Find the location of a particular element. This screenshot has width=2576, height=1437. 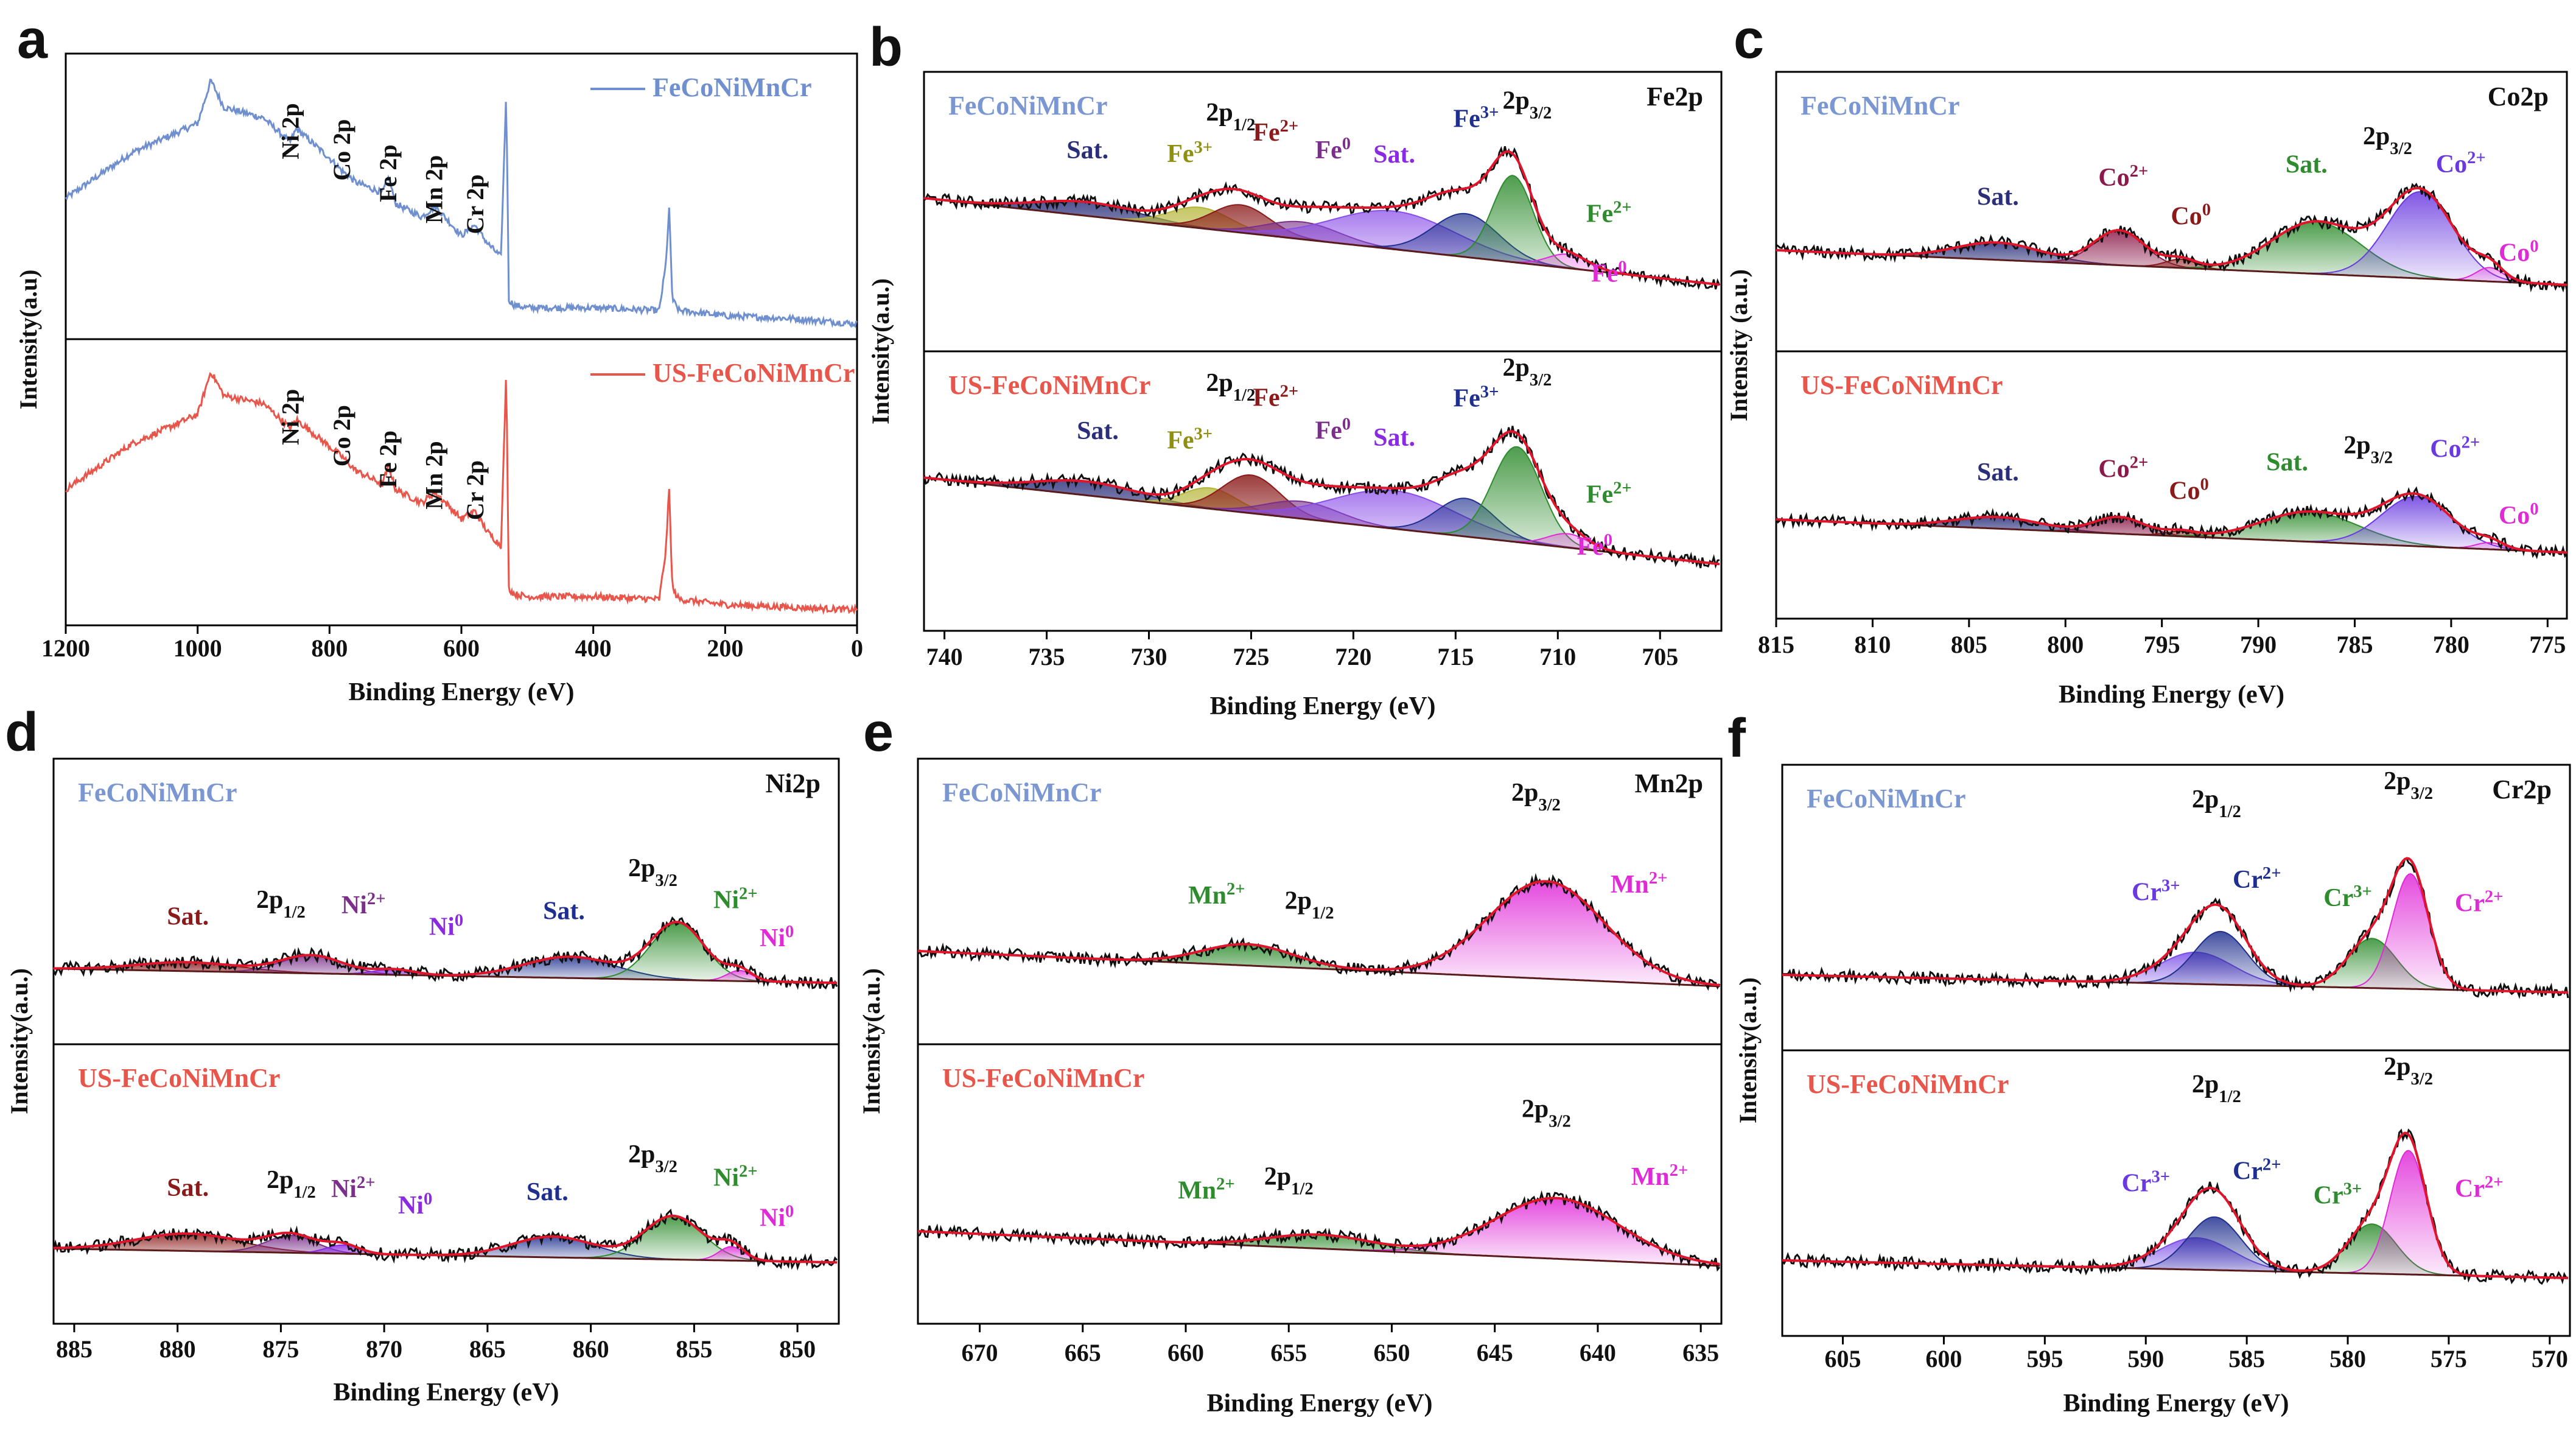

panel-b-top-label-0: Sat. is located at coordinates (1087, 150).